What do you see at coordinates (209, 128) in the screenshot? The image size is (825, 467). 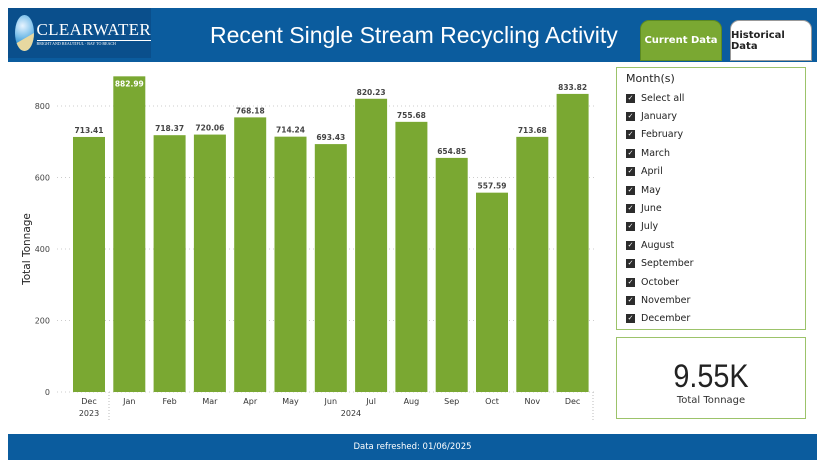 I see `data-label: 720.06` at bounding box center [209, 128].